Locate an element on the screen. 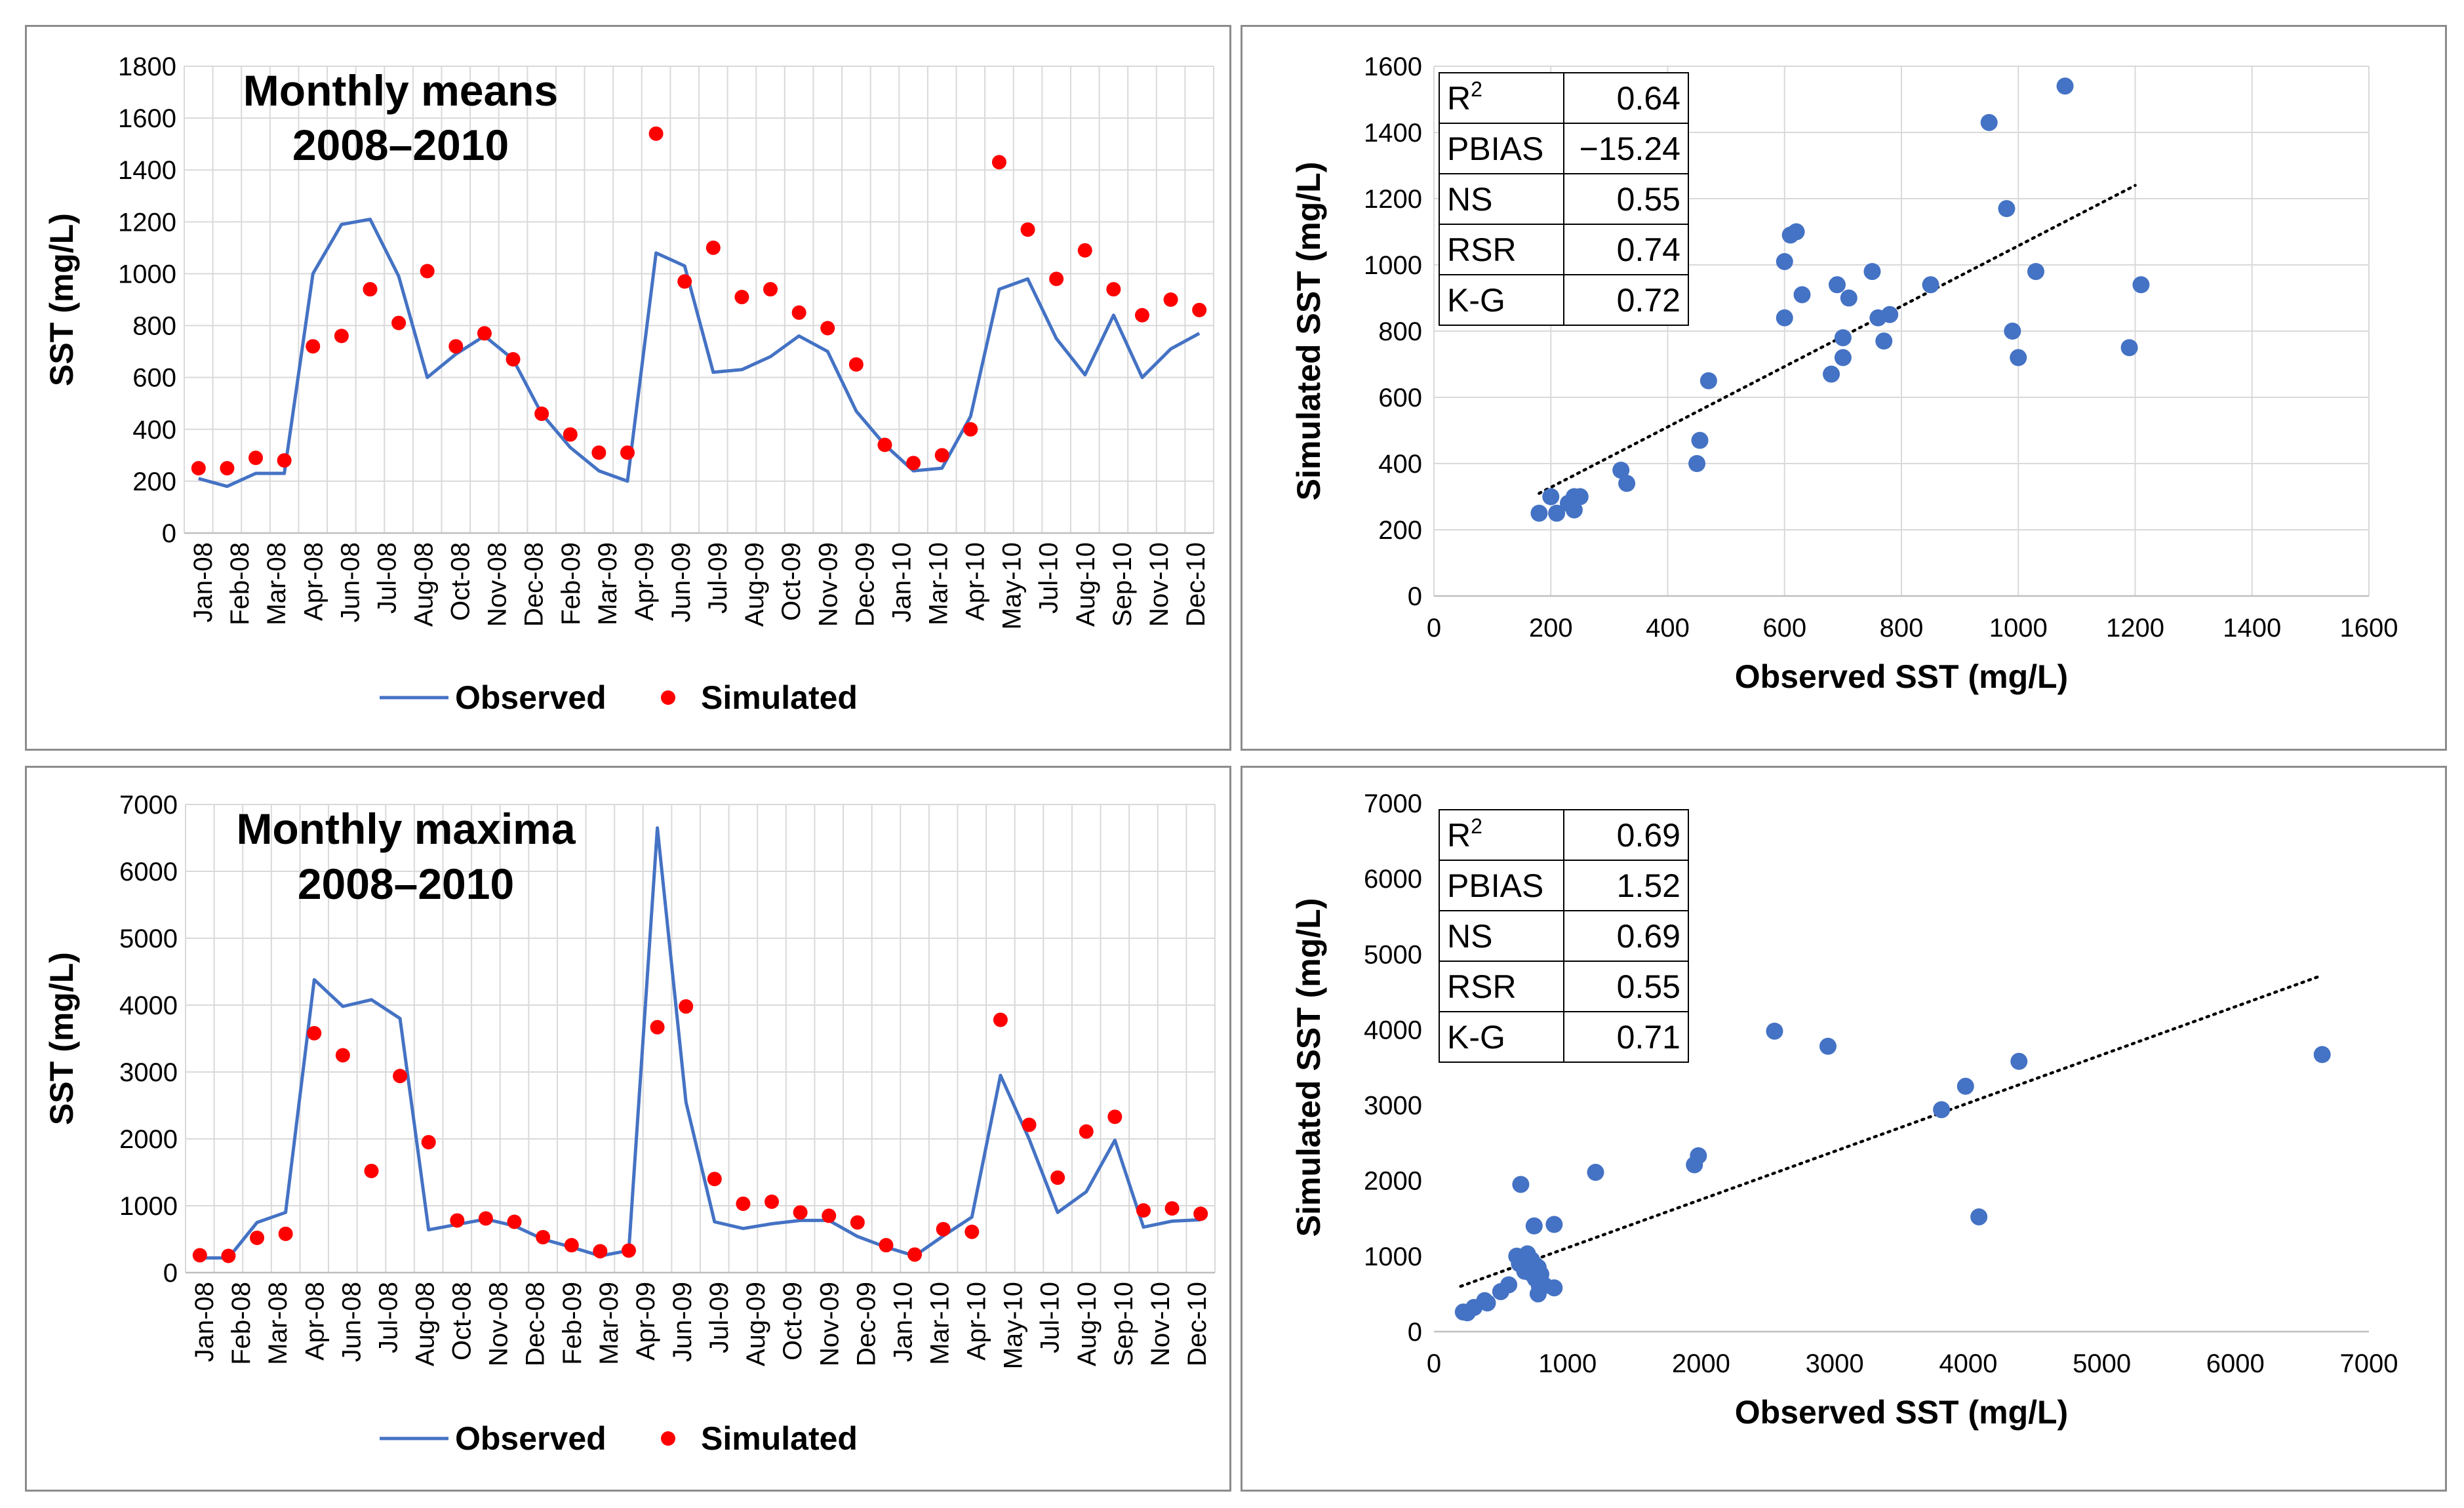 This screenshot has width=2464, height=1508. y-tick-label: 1600 is located at coordinates (147, 118).